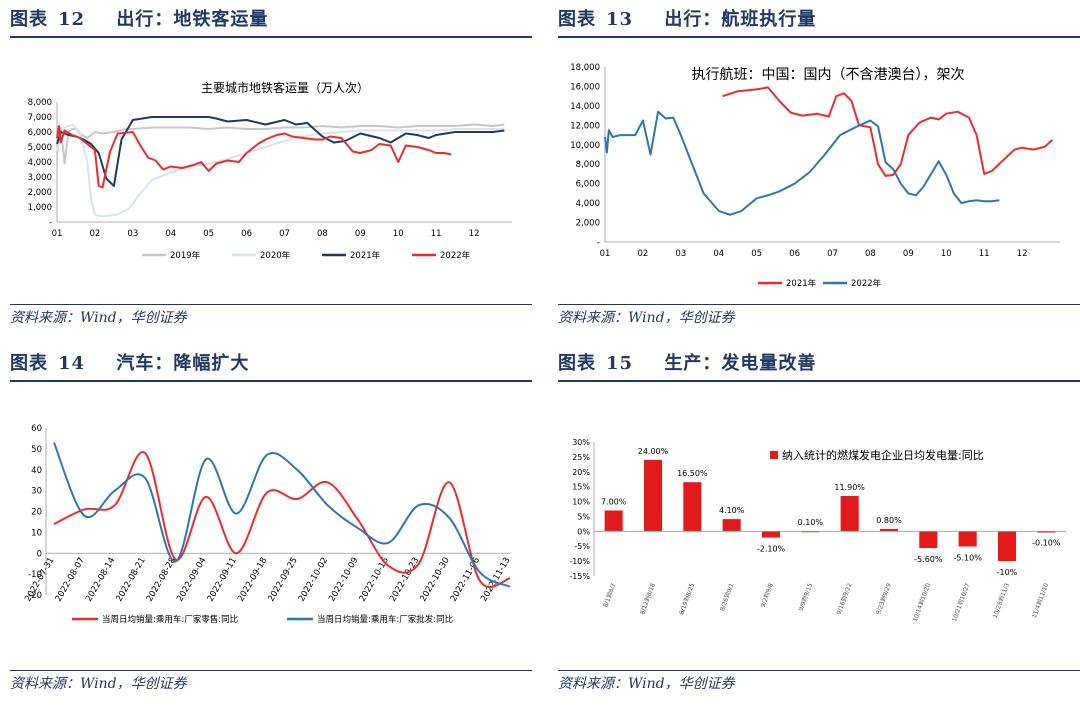  Describe the element at coordinates (322, 234) in the screenshot. I see `x-tick-label: 08` at that location.